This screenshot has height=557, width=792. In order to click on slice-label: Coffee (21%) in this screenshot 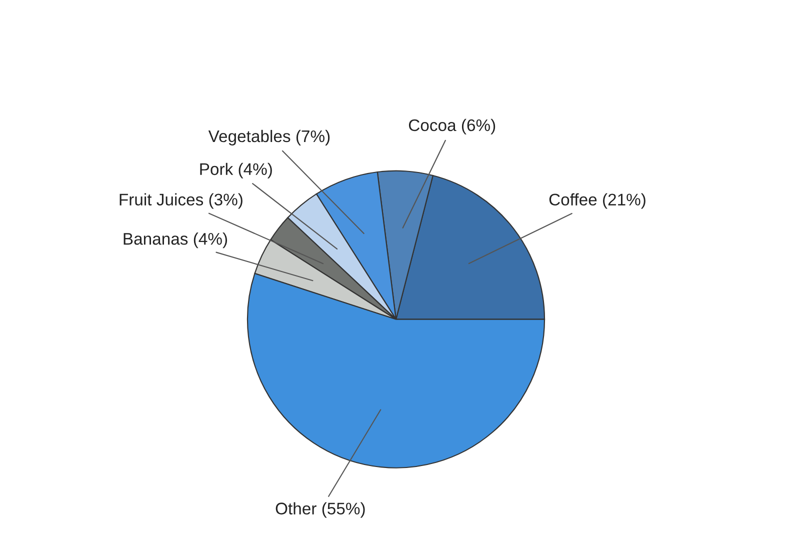, I will do `click(597, 201)`.